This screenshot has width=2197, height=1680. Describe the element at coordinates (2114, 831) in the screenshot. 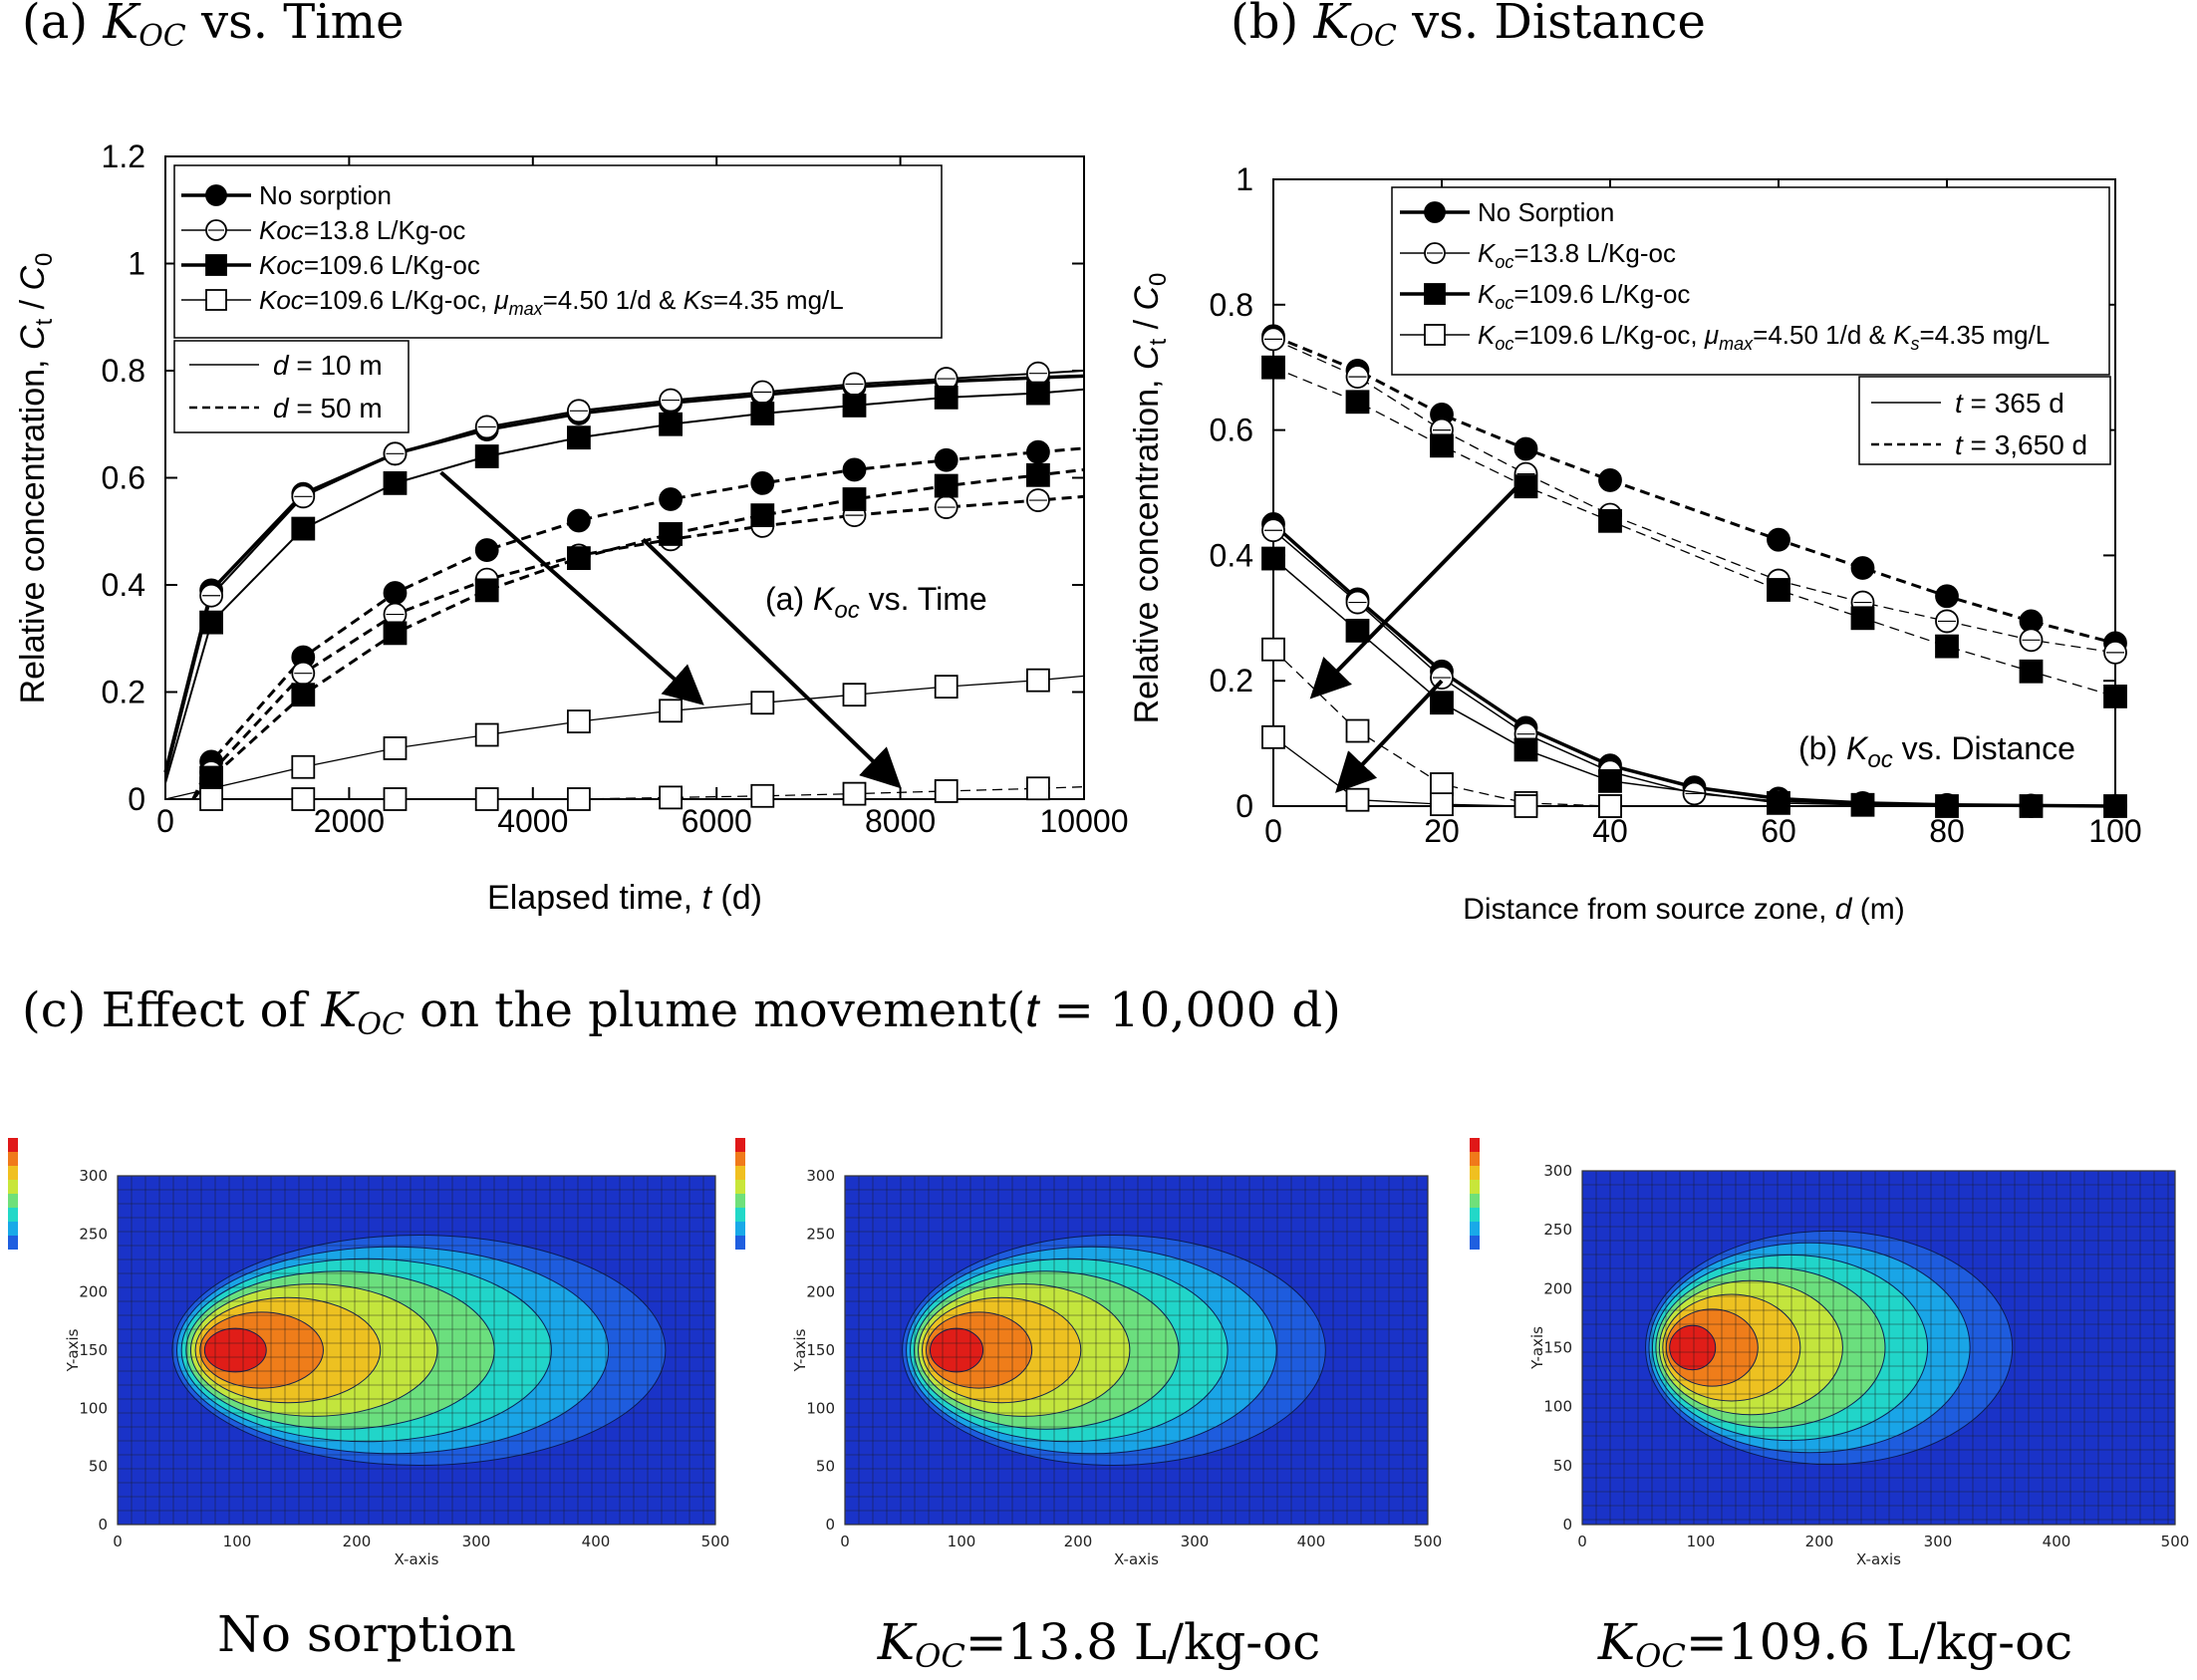

I see `chart-b-xtick-label: 100` at that location.